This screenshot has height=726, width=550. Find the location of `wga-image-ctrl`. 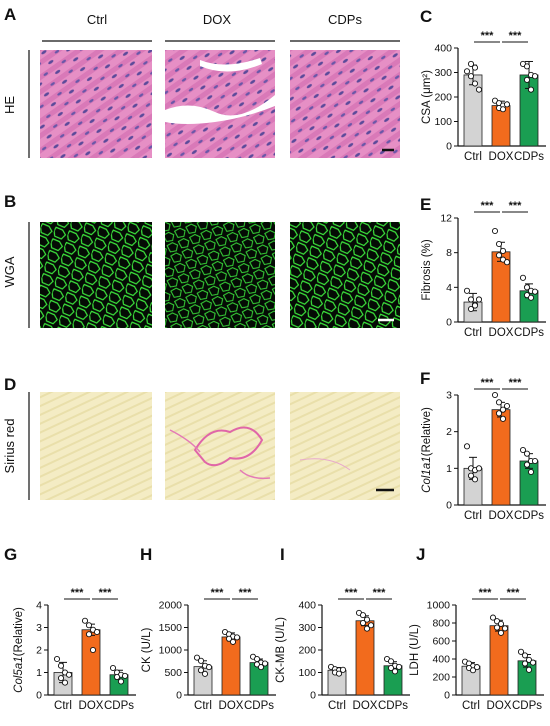

wga-image-ctrl is located at coordinates (96, 275).